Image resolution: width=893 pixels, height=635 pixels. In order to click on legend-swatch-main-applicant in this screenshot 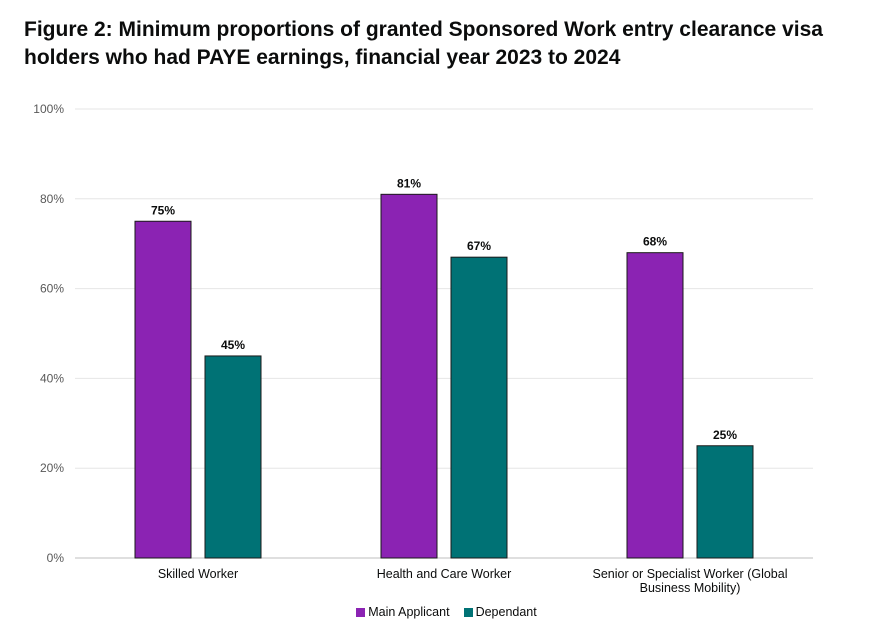, I will do `click(361, 612)`.